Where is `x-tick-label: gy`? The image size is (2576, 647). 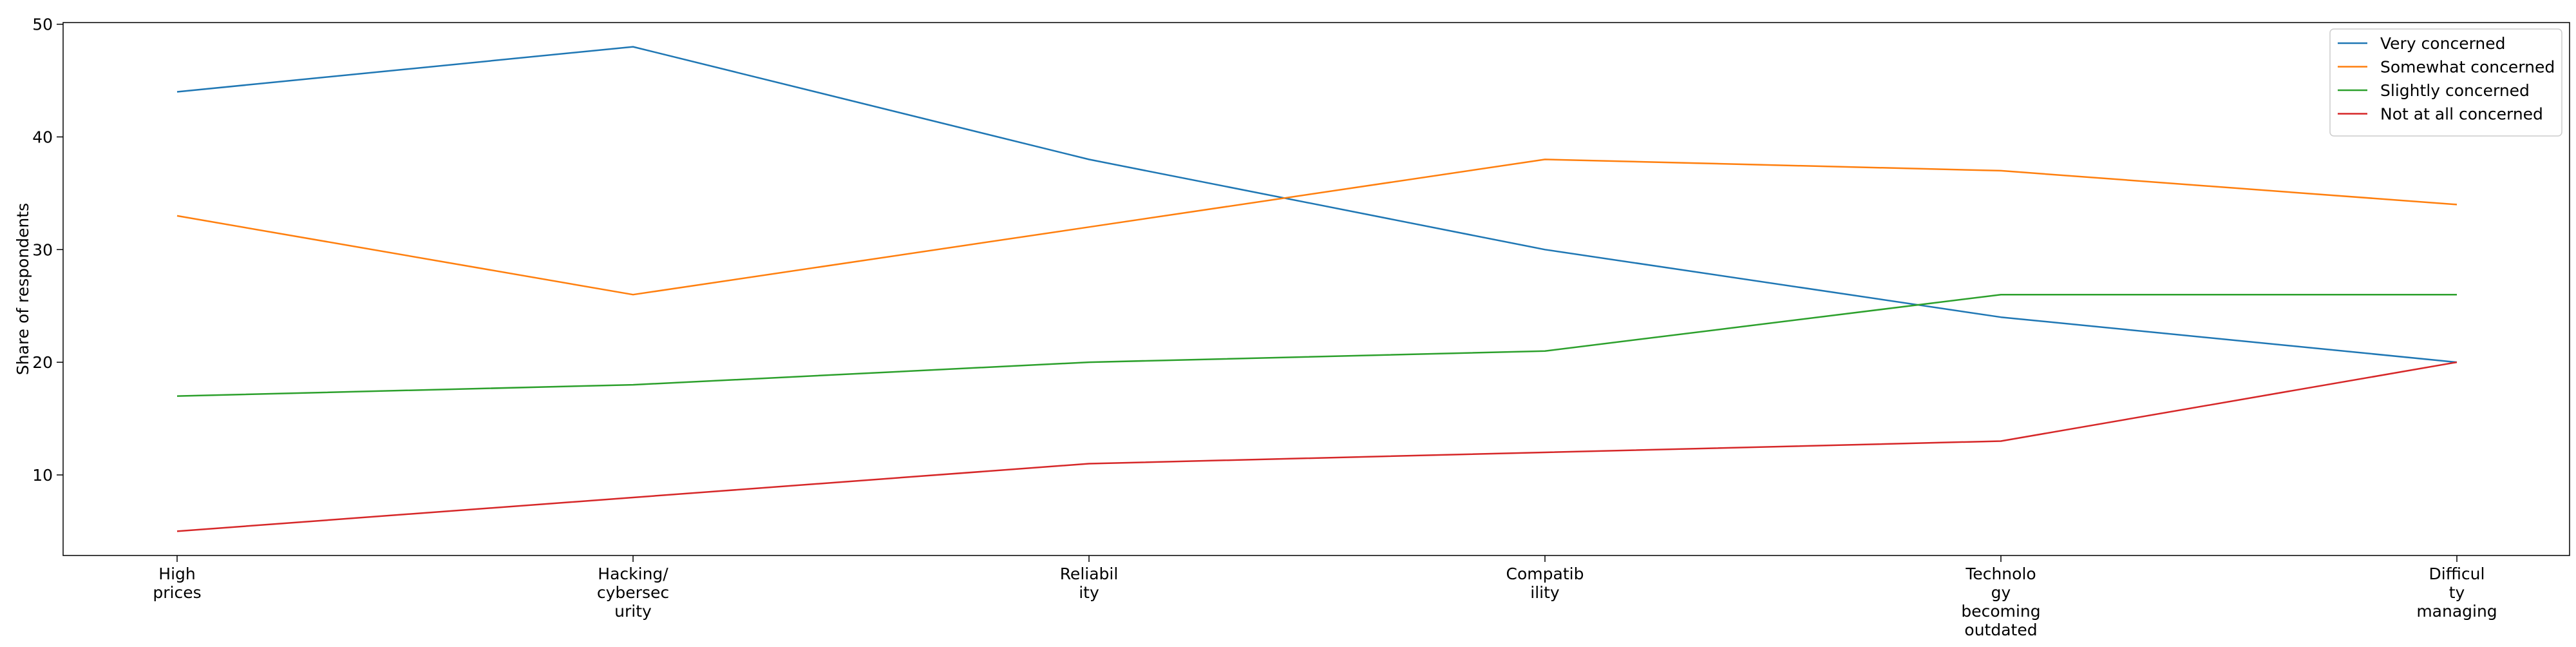 x-tick-label: gy is located at coordinates (2001, 592).